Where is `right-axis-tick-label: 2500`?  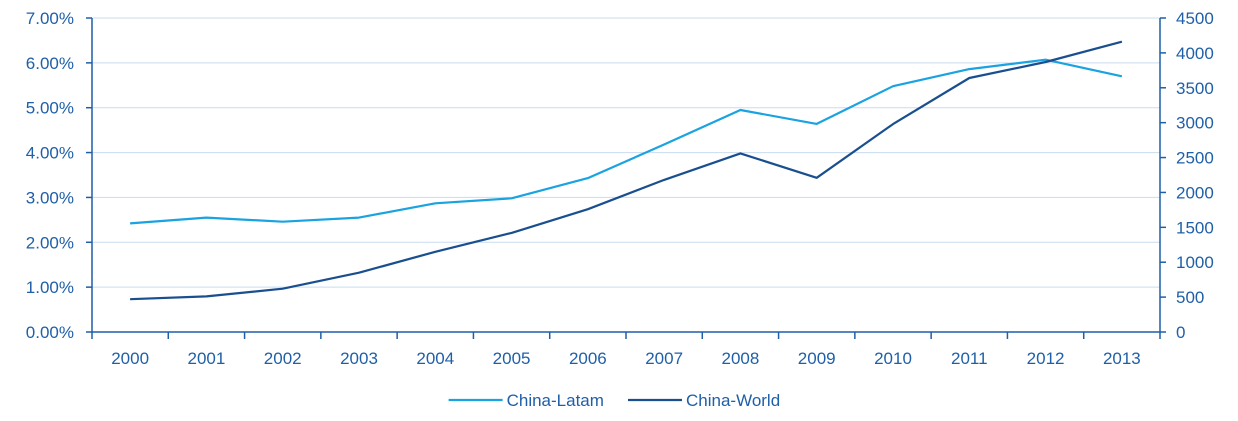
right-axis-tick-label: 2500 is located at coordinates (1195, 158).